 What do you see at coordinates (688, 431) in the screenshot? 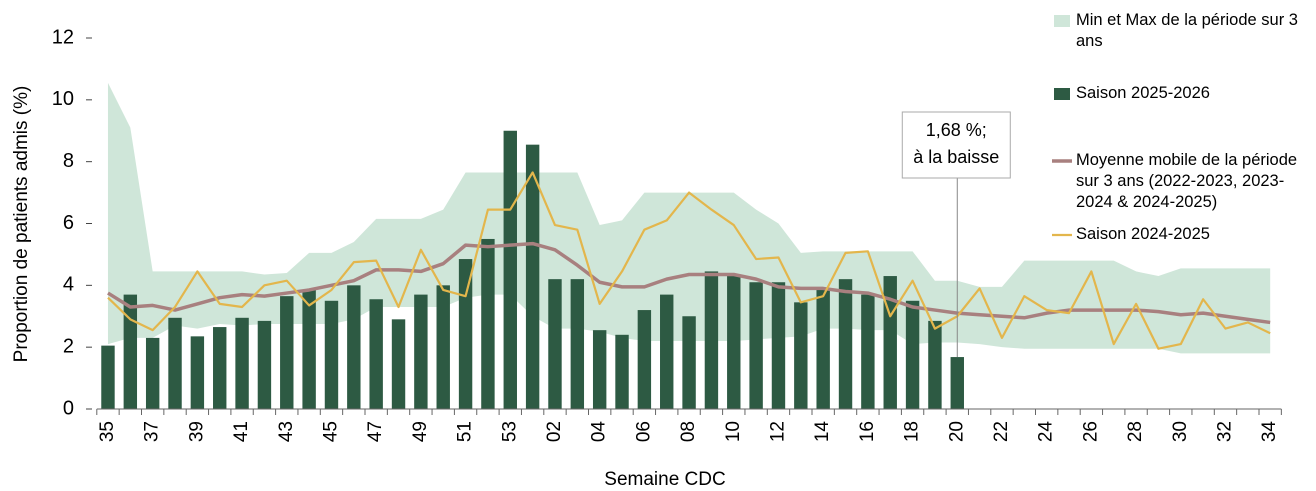
I see `x-tick-label: 08` at bounding box center [688, 431].